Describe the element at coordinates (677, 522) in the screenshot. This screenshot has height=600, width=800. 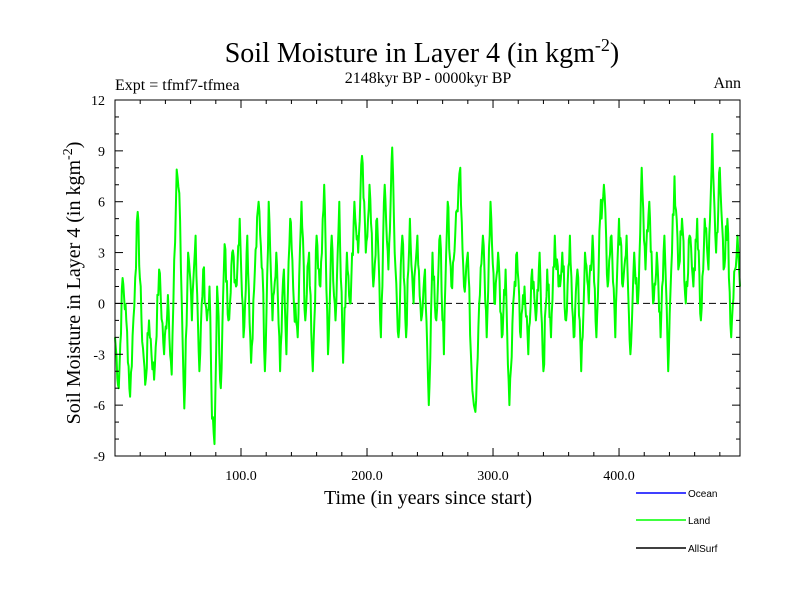
I see `legend: Ocean Land AllSurf` at that location.